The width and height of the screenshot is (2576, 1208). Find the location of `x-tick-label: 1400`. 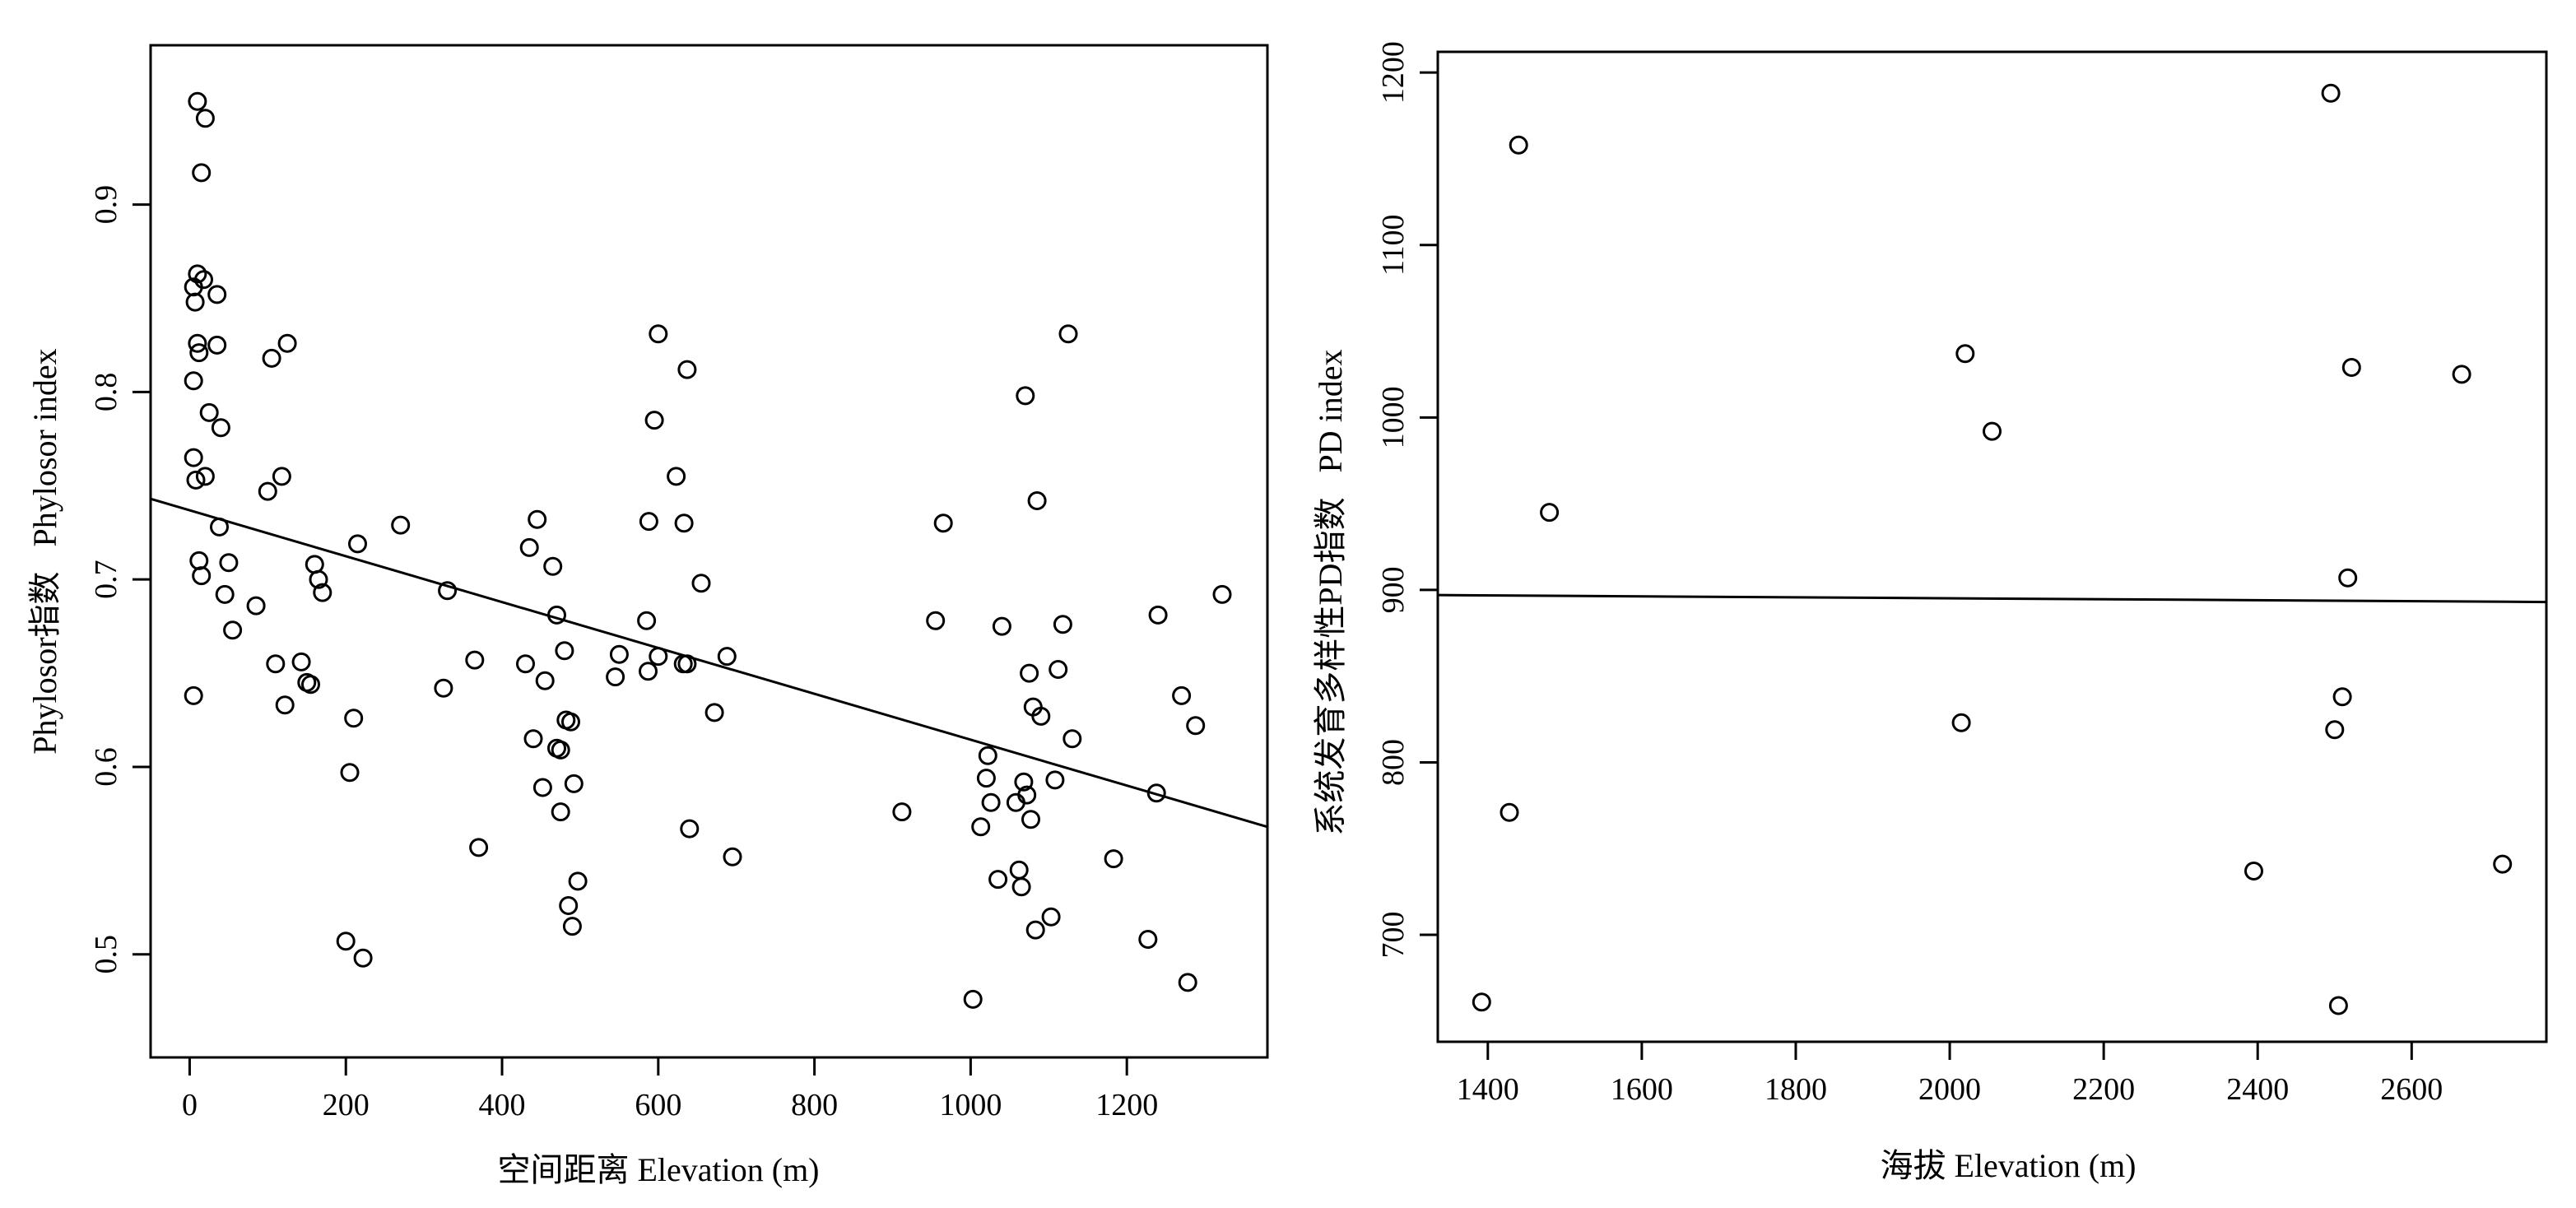

x-tick-label: 1400 is located at coordinates (1488, 1090).